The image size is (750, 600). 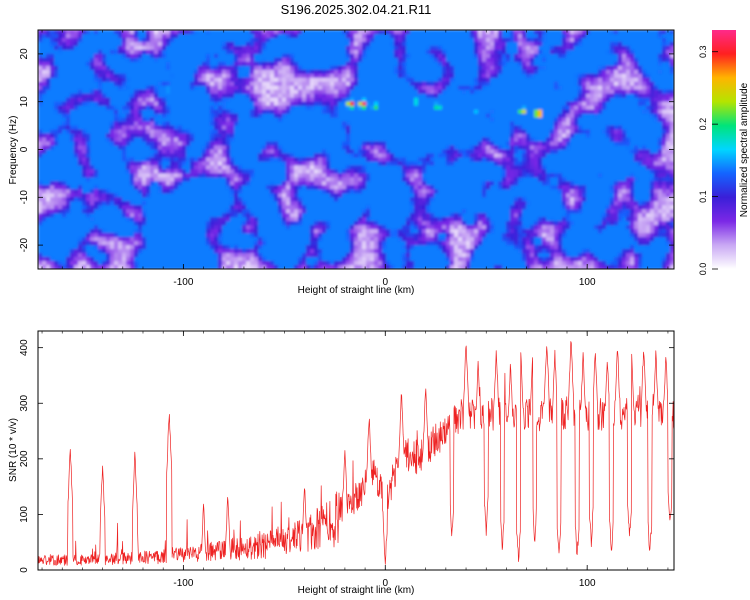 I want to click on snr-x-tick-label: 100, so click(x=587, y=583).